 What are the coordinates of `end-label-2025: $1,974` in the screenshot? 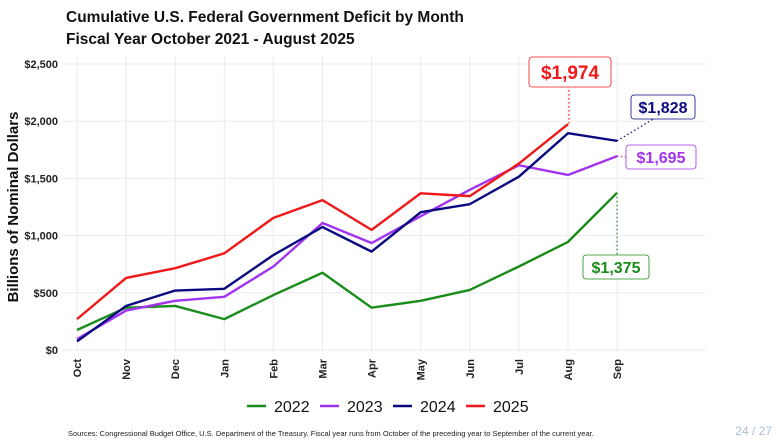 It's located at (570, 73).